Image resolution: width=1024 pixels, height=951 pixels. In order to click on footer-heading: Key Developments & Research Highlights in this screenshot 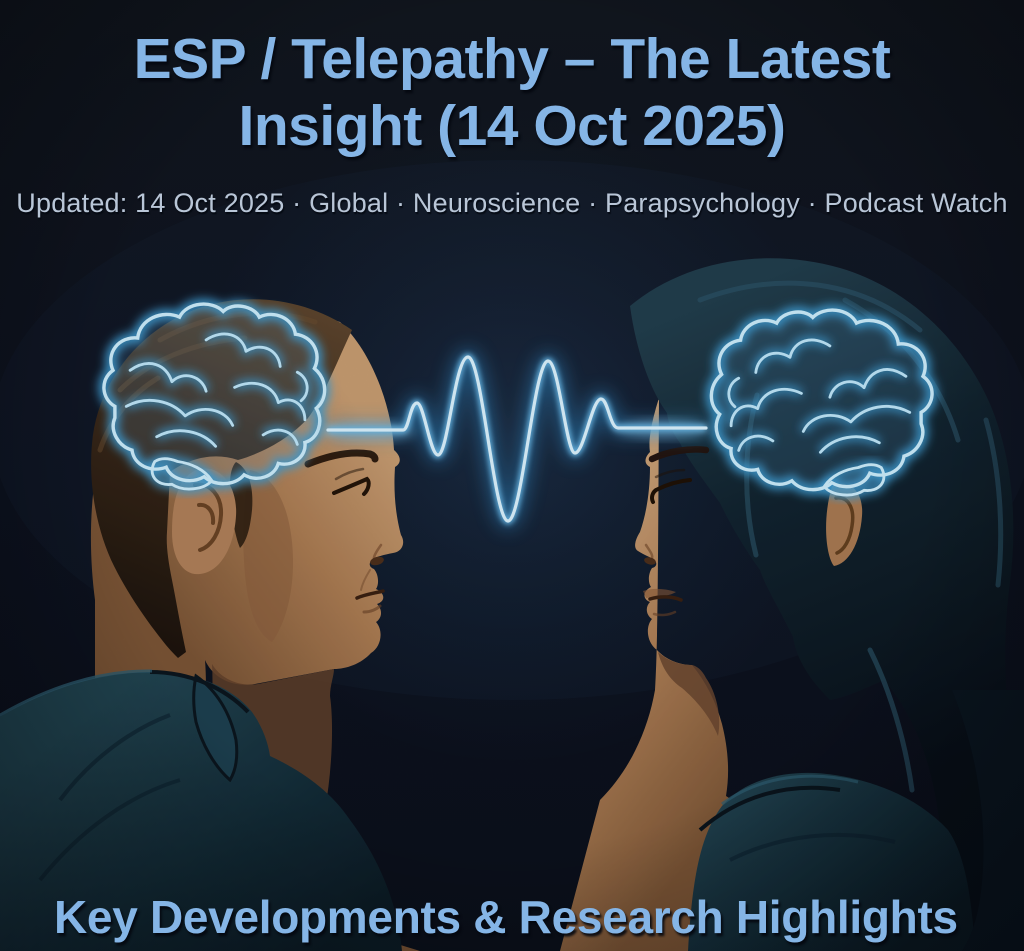, I will do `click(506, 917)`.